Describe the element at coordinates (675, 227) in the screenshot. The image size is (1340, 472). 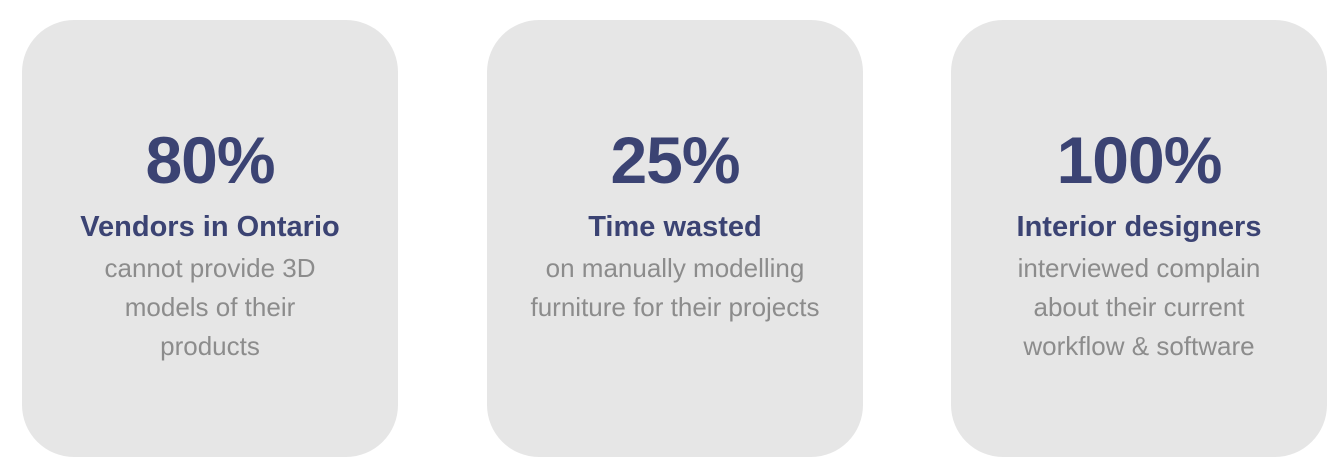
I see `stat-headline: Time wasted` at that location.